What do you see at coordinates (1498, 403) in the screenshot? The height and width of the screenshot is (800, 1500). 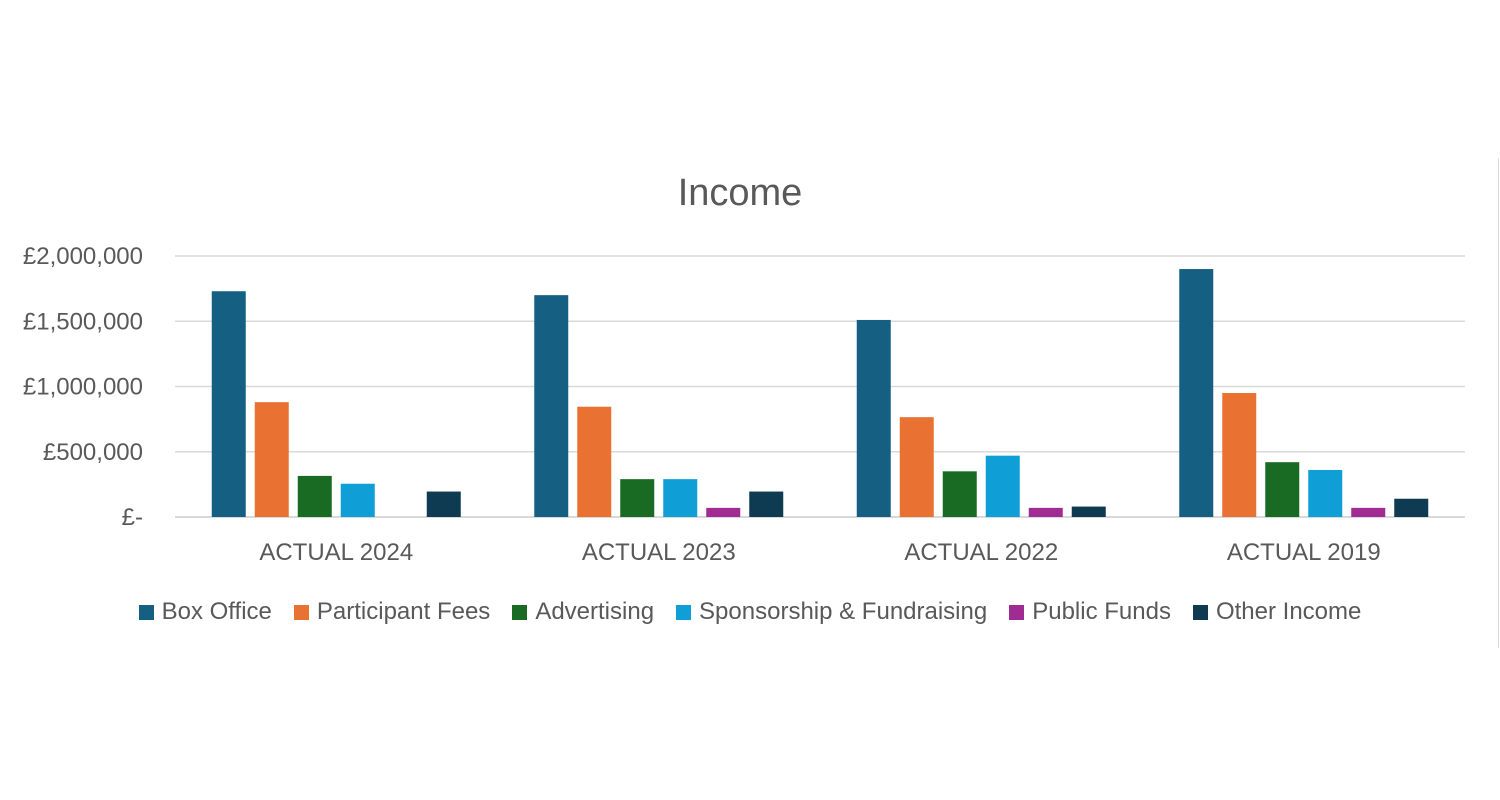 I see `chart-frame-edge` at bounding box center [1498, 403].